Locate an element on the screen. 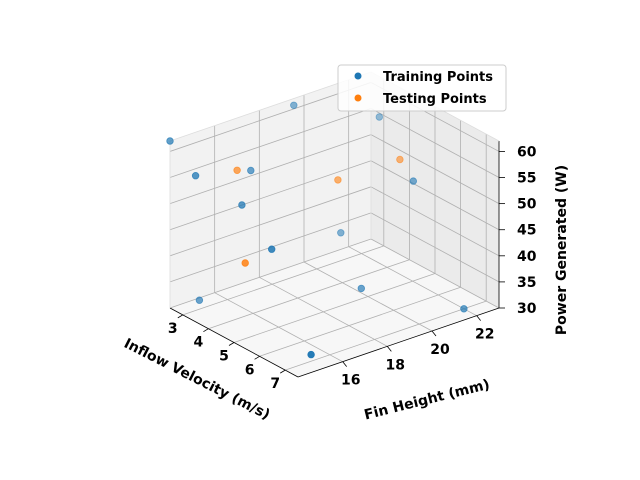 The image size is (640, 480). legend: Training Points Testing Points is located at coordinates (422, 88).